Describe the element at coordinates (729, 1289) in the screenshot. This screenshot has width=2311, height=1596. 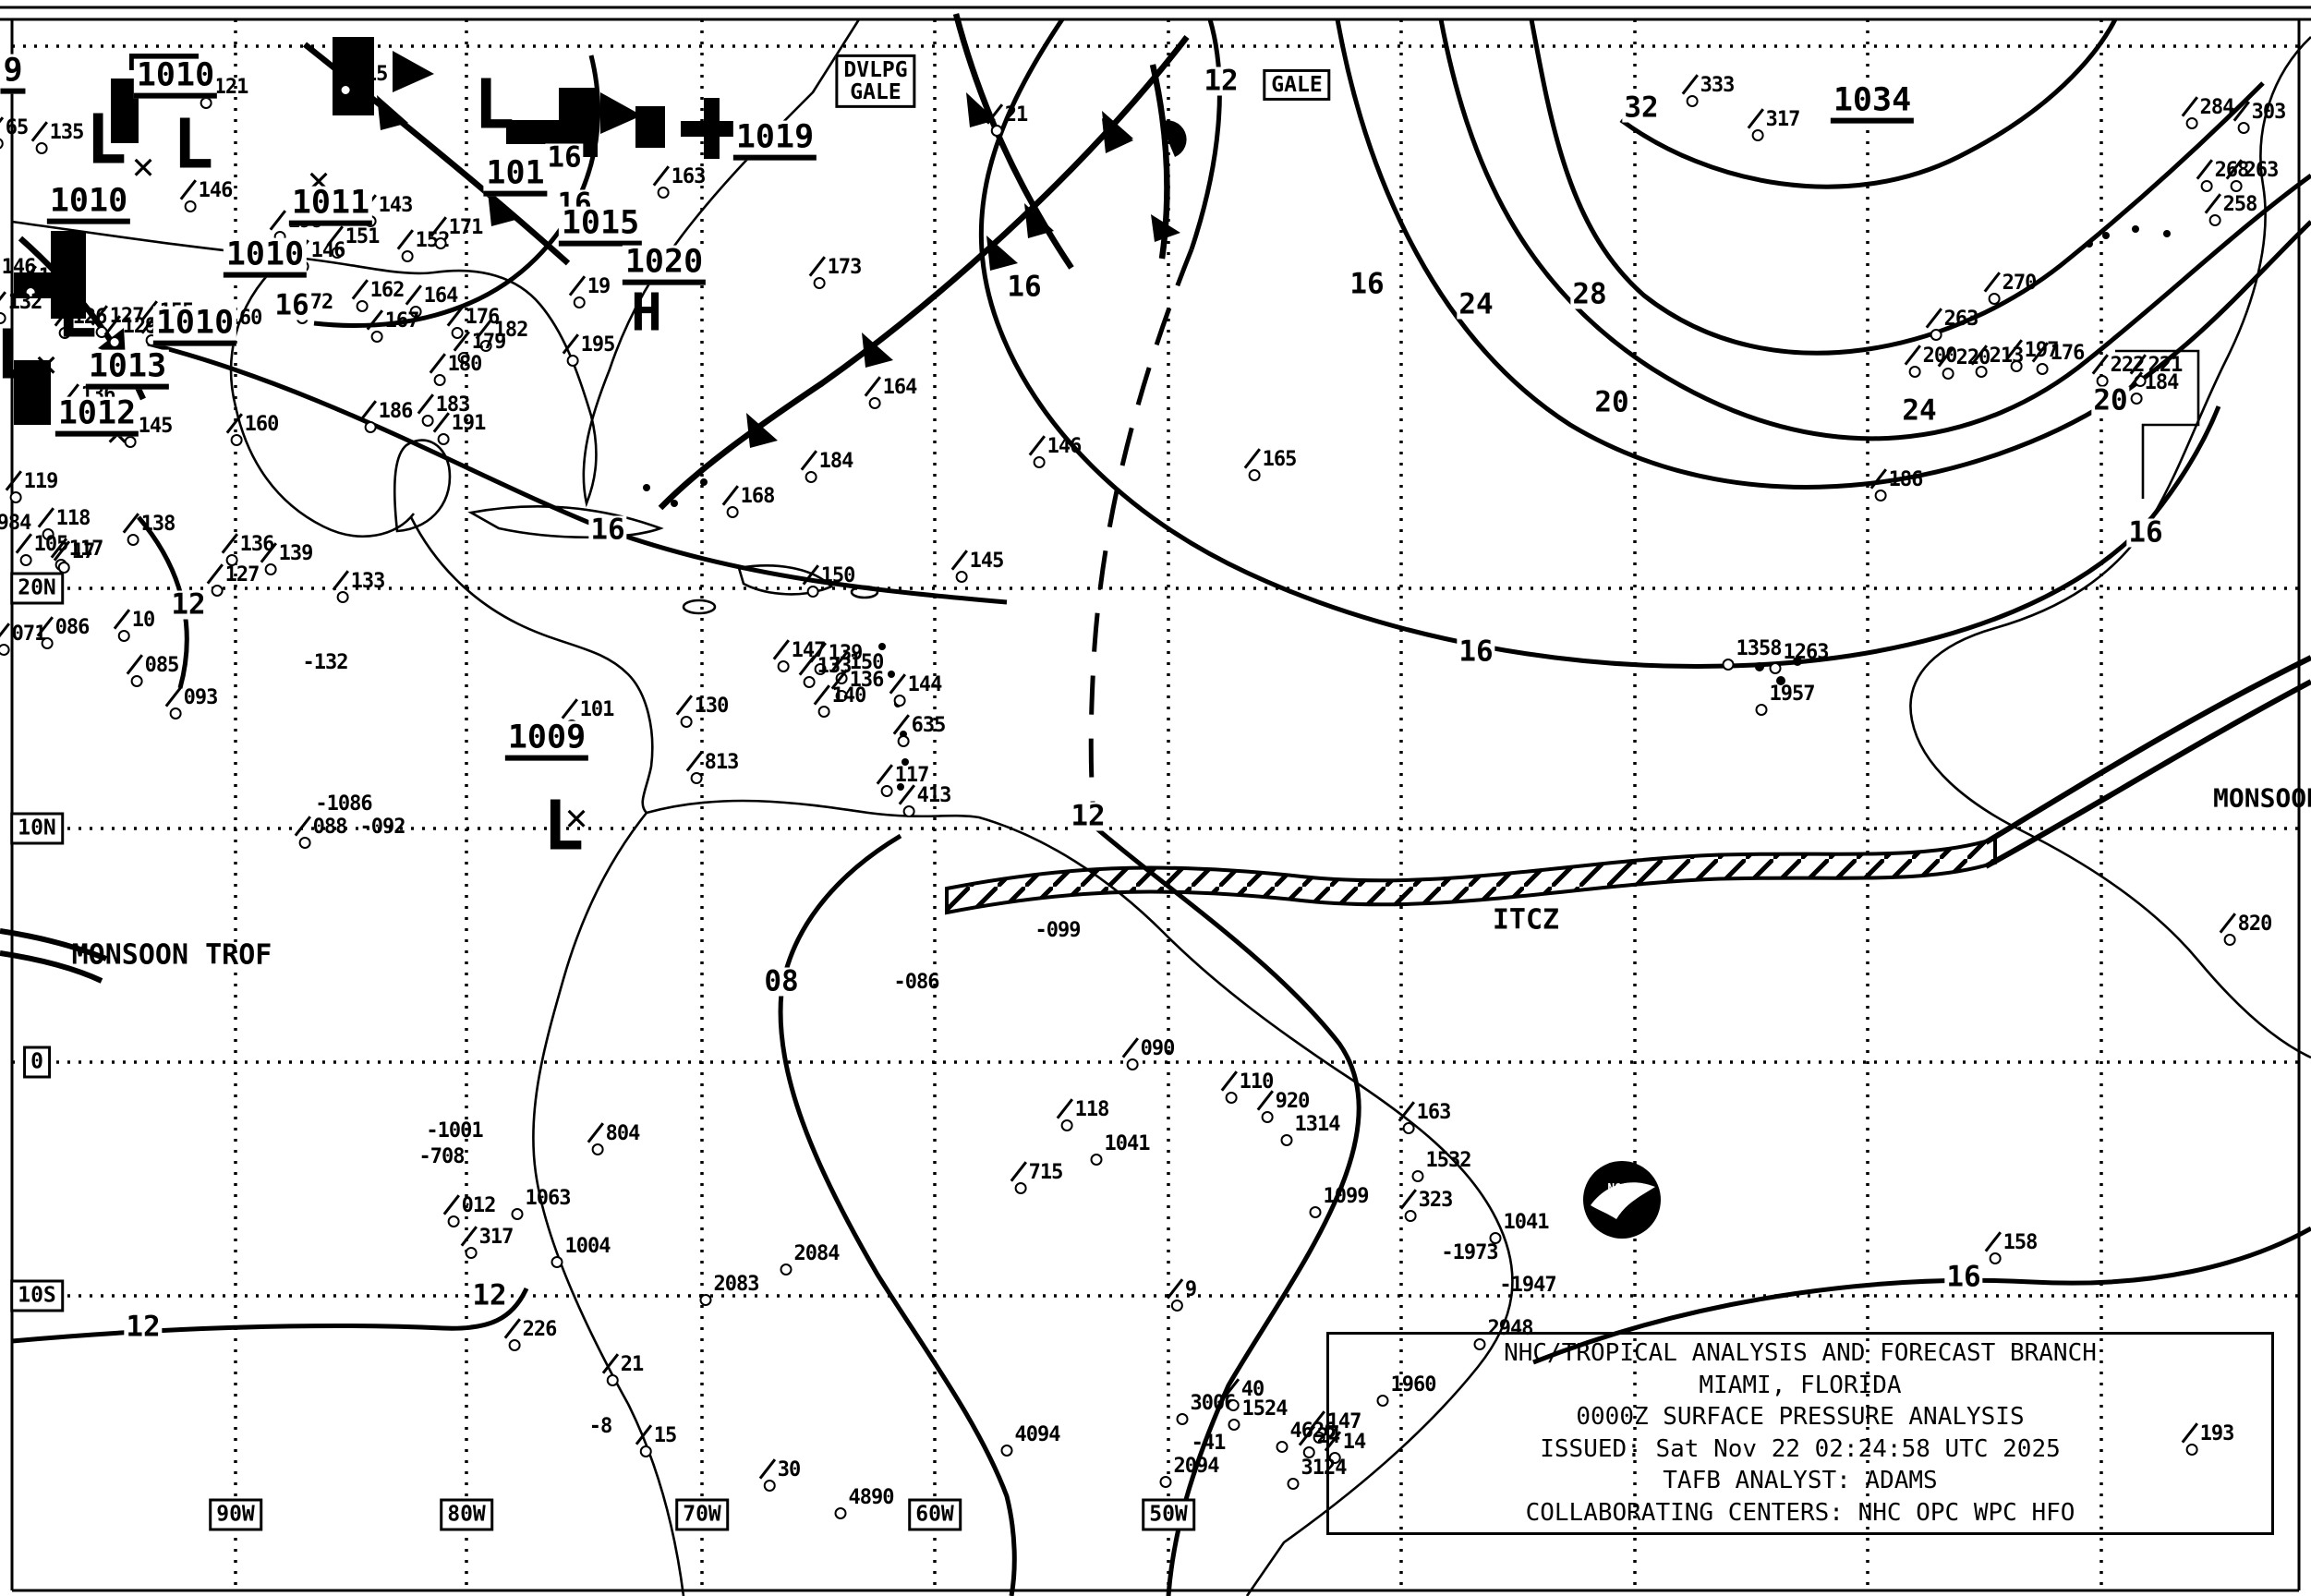
I see `station-value: 2083` at that location.